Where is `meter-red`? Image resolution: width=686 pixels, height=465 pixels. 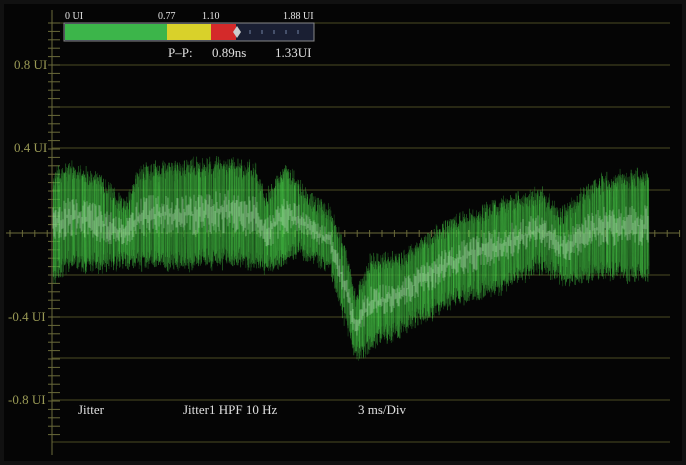
meter-red is located at coordinates (223, 32).